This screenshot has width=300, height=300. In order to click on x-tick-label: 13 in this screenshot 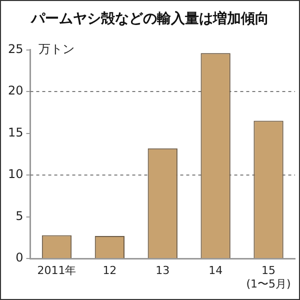, I will do `click(163, 271)`.